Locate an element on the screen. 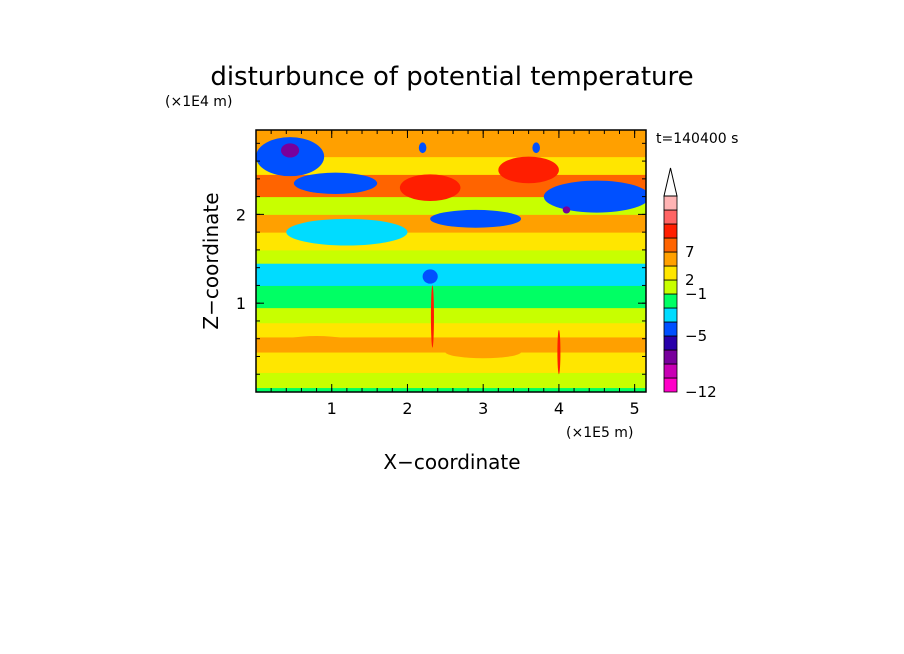 Image resolution: width=904 pixels, height=654 pixels. colorbar-extend-arrow is located at coordinates (670, 182).